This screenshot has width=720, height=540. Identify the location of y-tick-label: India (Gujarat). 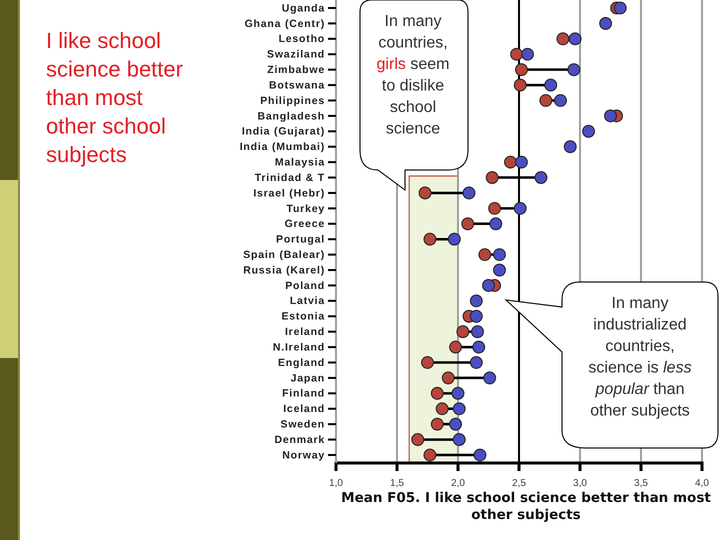
(283, 132).